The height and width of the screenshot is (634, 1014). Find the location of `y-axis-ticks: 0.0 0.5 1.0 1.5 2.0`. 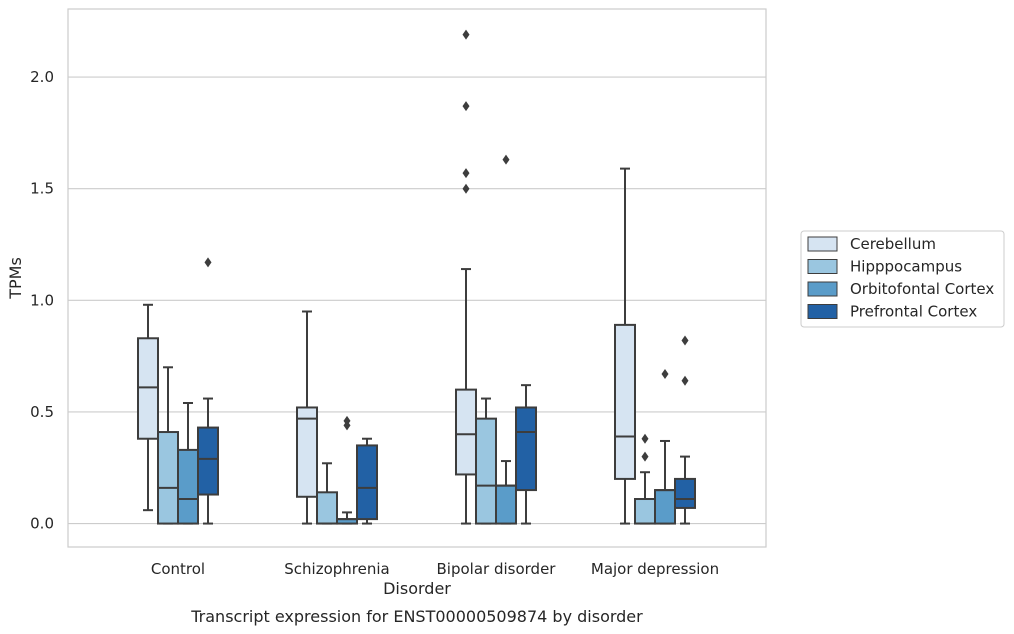

y-axis-ticks: 0.0 0.5 1.0 1.5 2.0 is located at coordinates (42, 300).